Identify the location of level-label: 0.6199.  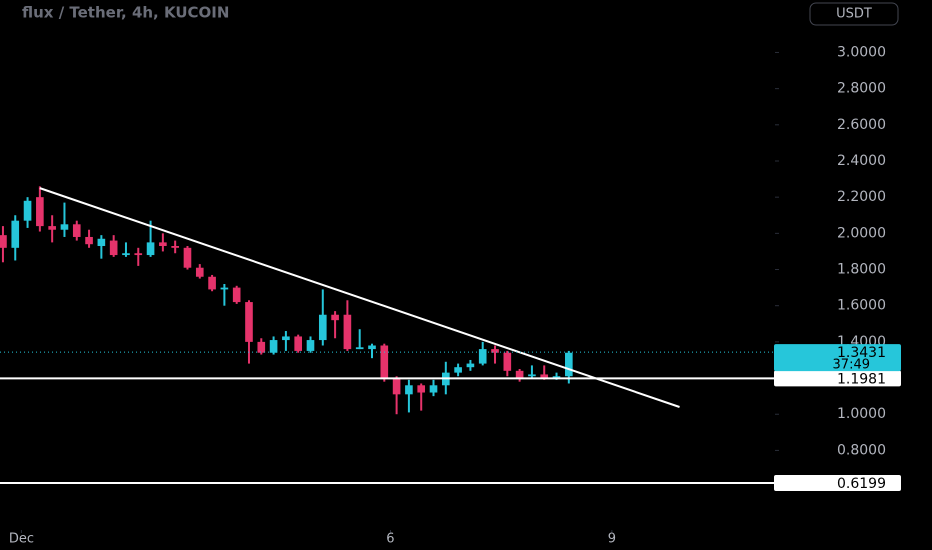
(861, 484).